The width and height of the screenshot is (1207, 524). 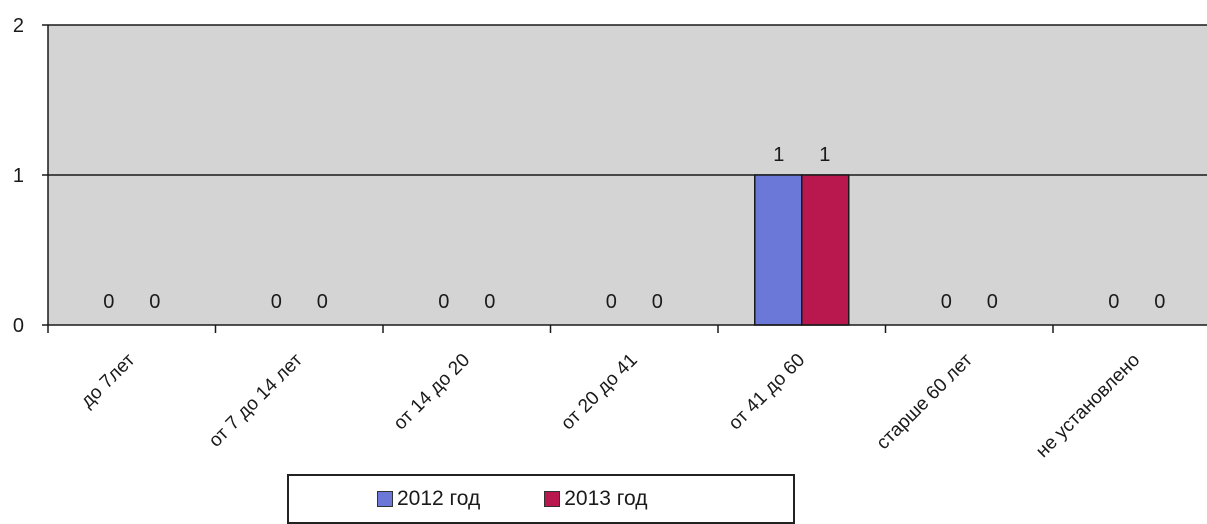 What do you see at coordinates (552, 499) in the screenshot?
I see `legend-swatch-2013` at bounding box center [552, 499].